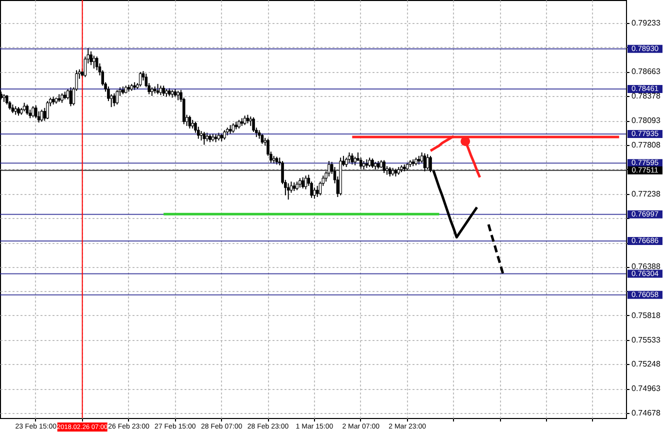  Describe the element at coordinates (646, 23) in the screenshot. I see `y-tick-label: 0.79233` at that location.